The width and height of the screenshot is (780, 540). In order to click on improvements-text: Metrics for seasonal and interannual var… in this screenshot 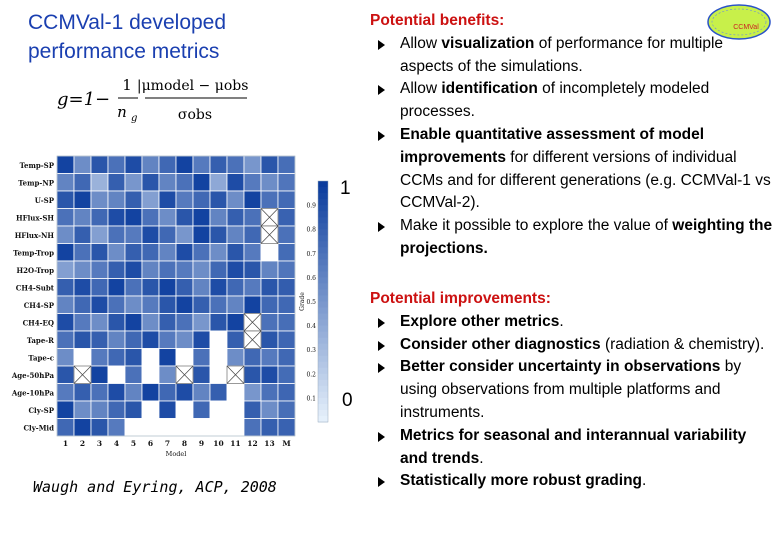, I will do `click(573, 446)`.